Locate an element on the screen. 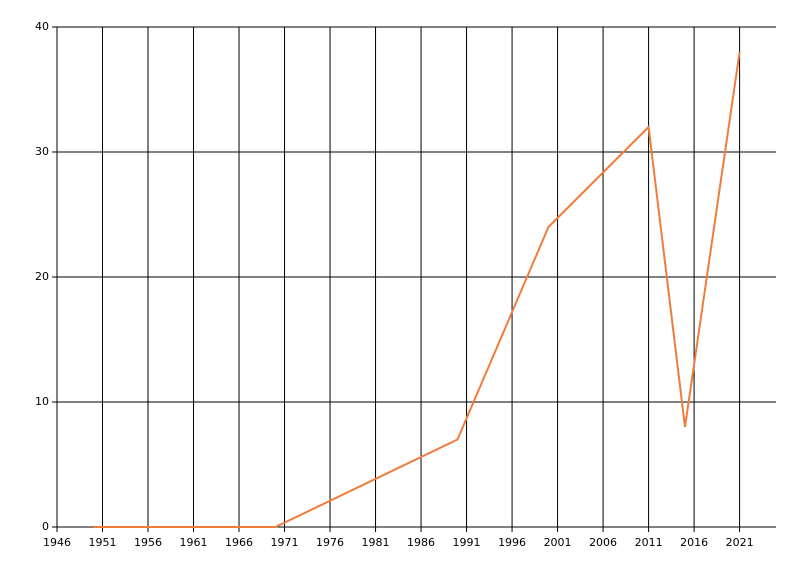  x-tick-label: 1971 is located at coordinates (285, 542).